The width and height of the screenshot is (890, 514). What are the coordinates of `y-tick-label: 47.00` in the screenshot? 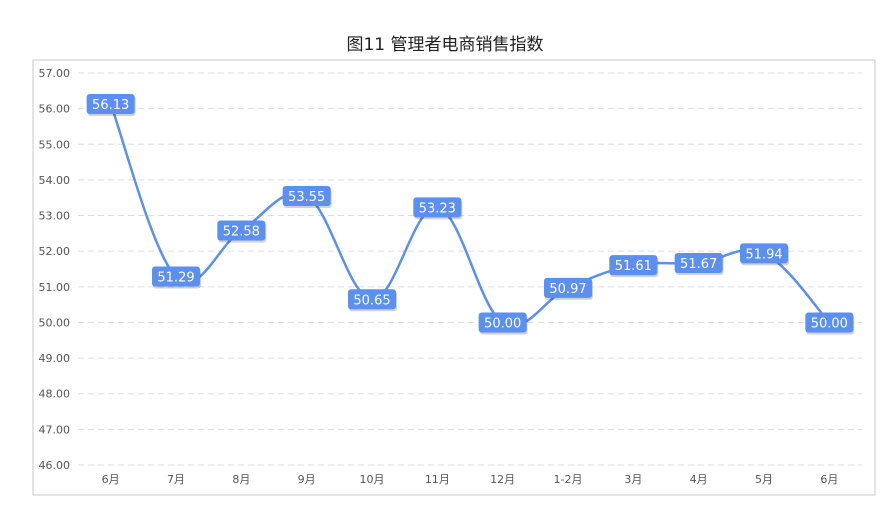 It's located at (55, 429).